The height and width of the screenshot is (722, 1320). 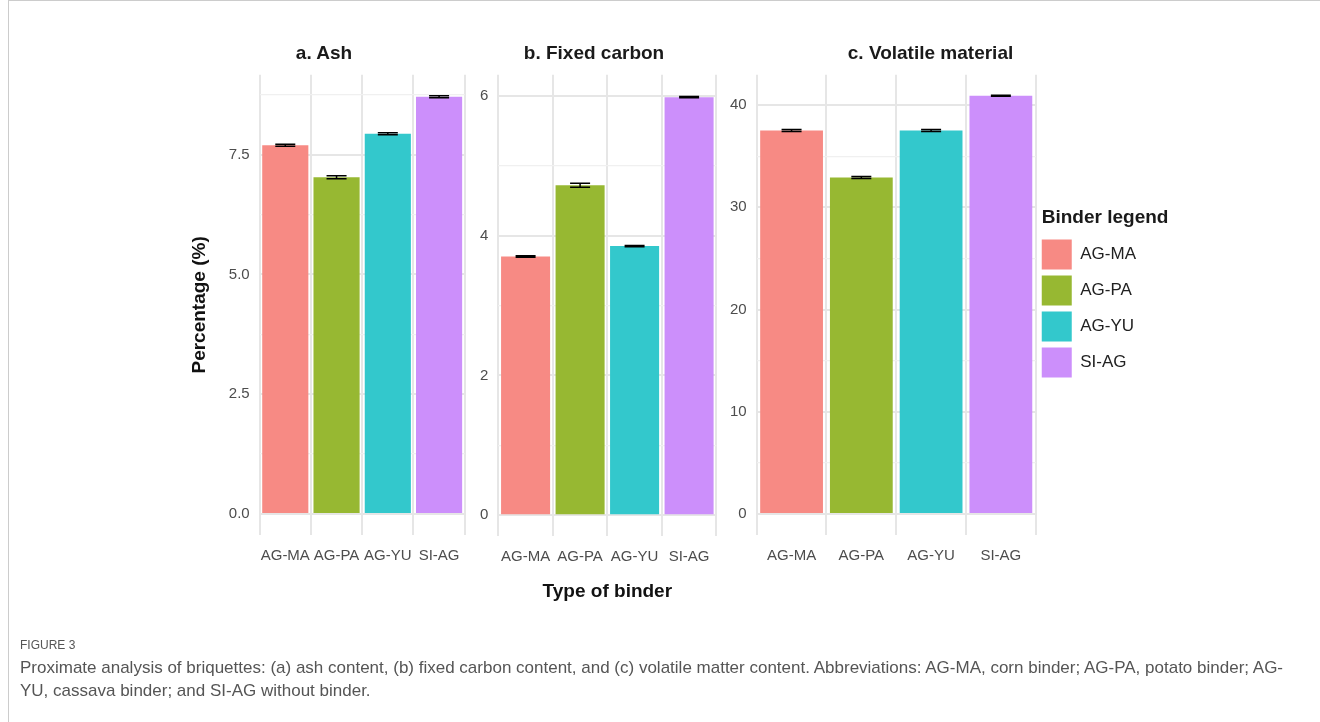 I want to click on x-axis-title: Type of binder, so click(x=607, y=590).